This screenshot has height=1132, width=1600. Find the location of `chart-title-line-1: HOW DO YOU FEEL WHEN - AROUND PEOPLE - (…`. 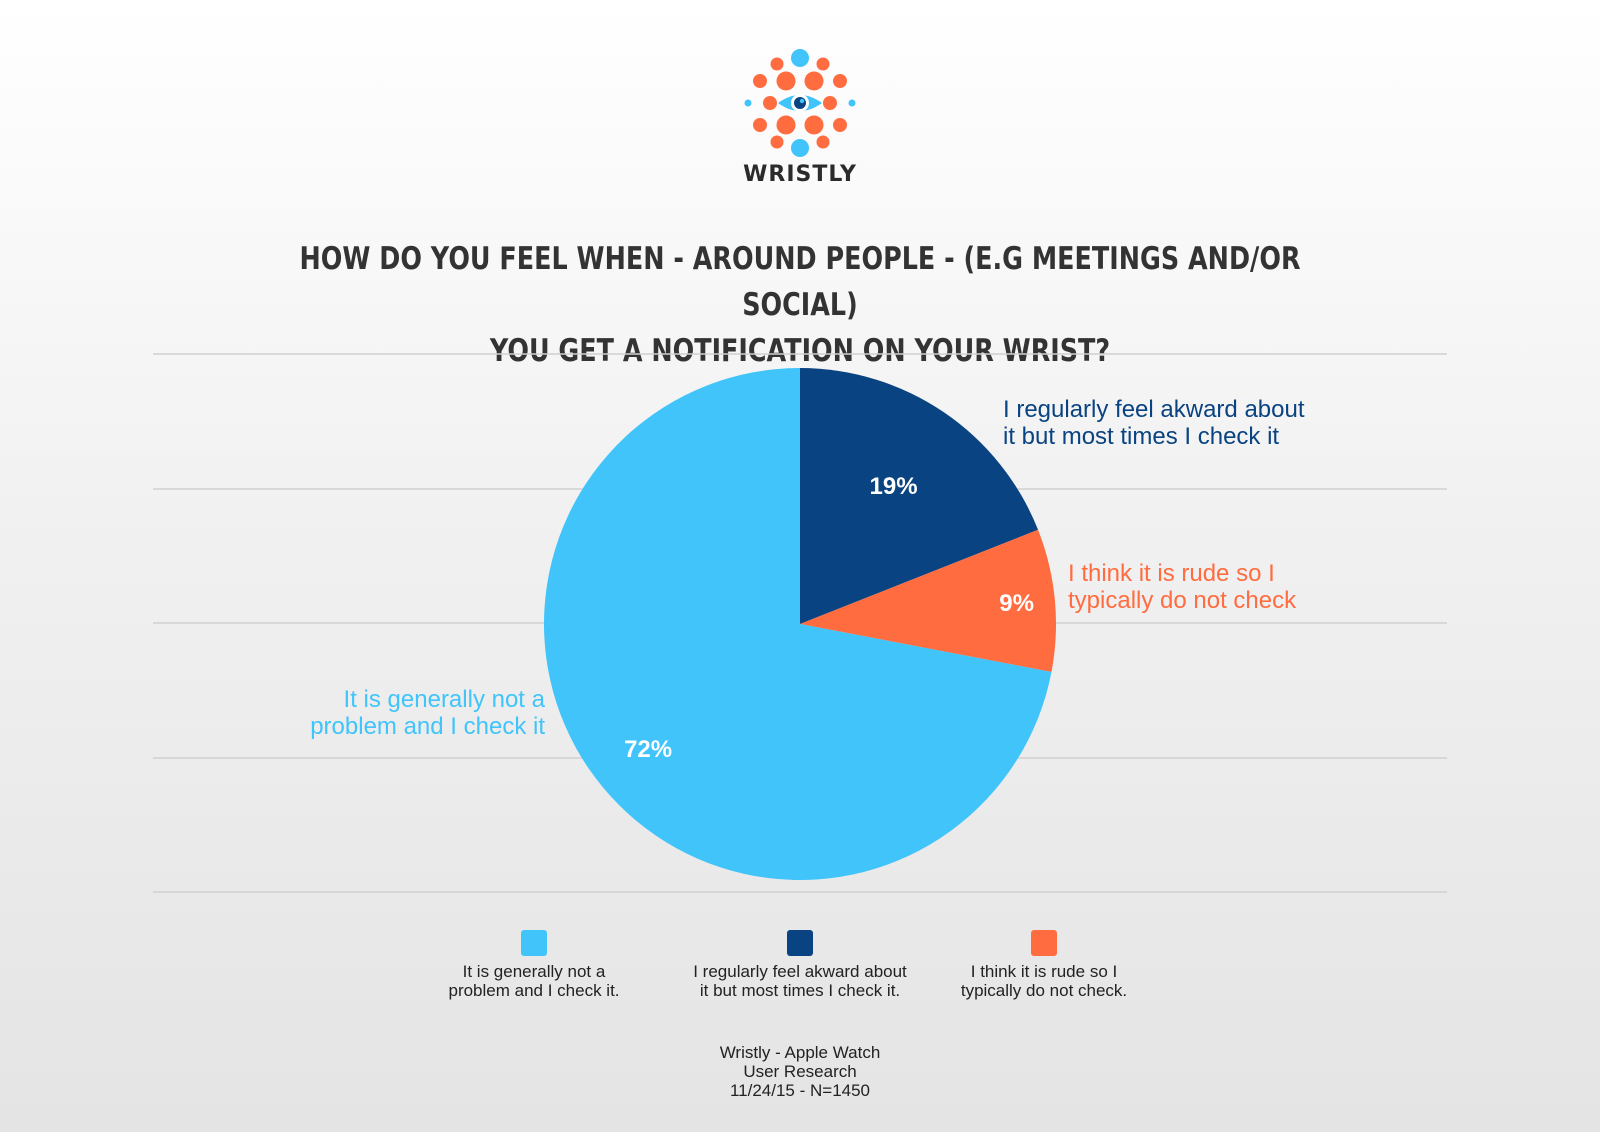

chart-title-line-1: HOW DO YOU FEEL WHEN - AROUND PEOPLE - (… is located at coordinates (800, 282).